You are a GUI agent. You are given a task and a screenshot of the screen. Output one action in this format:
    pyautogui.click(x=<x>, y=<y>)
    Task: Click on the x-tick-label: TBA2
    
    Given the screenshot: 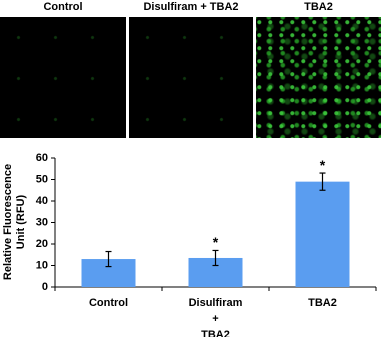 What is the action you would take?
    pyautogui.click(x=322, y=303)
    